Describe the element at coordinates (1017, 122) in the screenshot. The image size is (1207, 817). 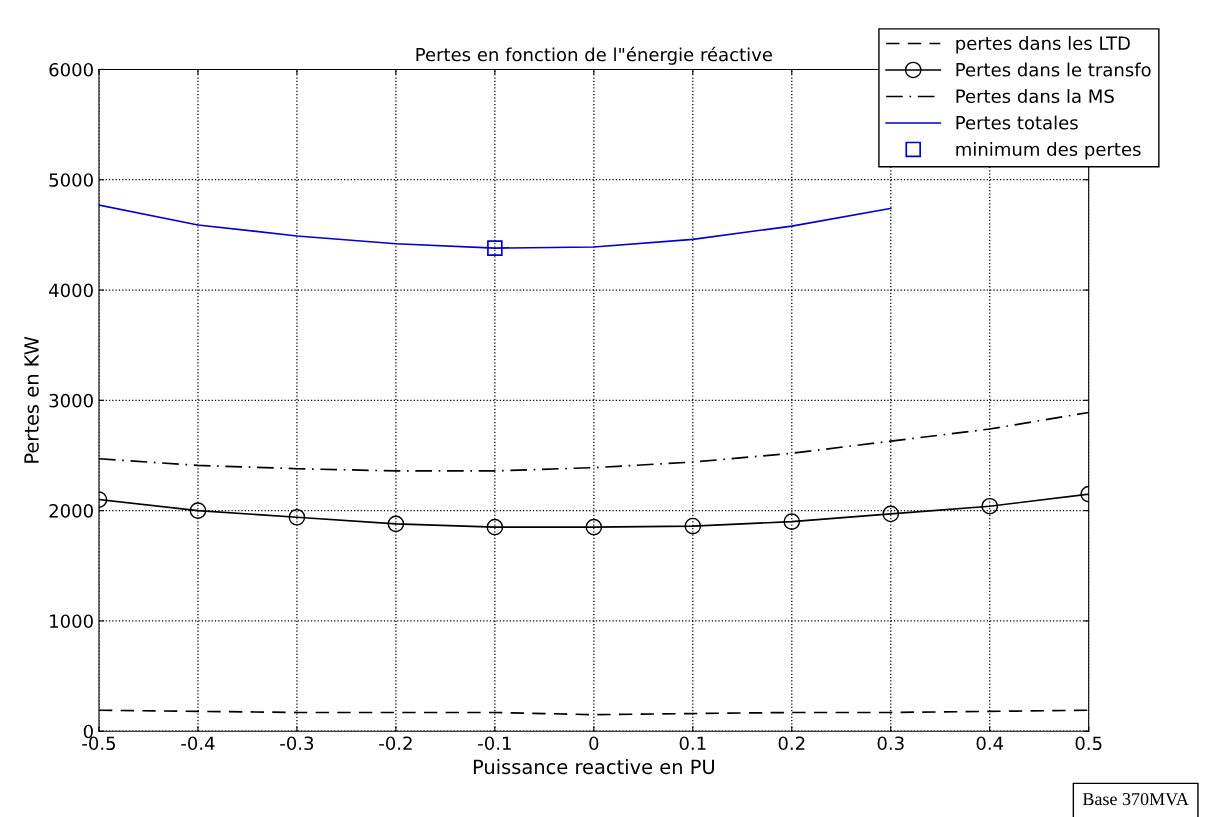
I see `legend-label: Pertes totales` at that location.